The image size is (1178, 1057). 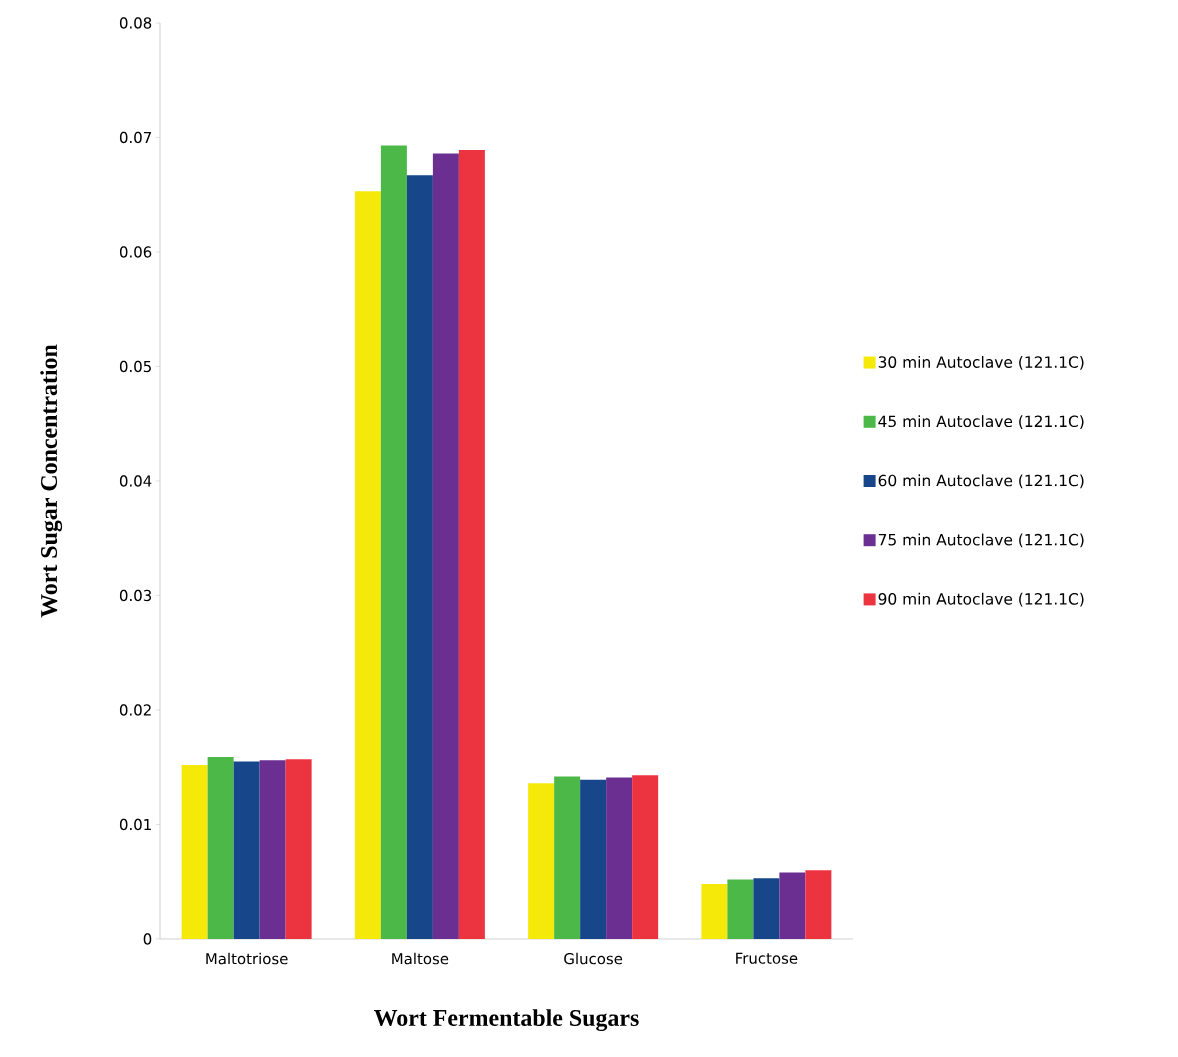 What do you see at coordinates (767, 958) in the screenshot?
I see `x-tick-label: Fructose` at bounding box center [767, 958].